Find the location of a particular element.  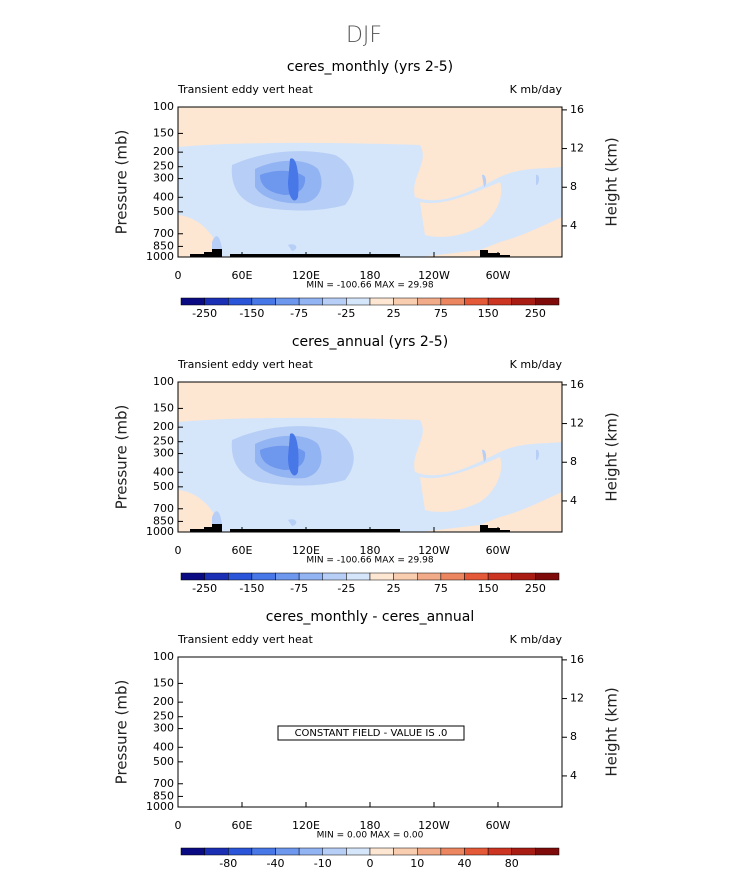

y2-tick-label: 12 is located at coordinates (577, 423).